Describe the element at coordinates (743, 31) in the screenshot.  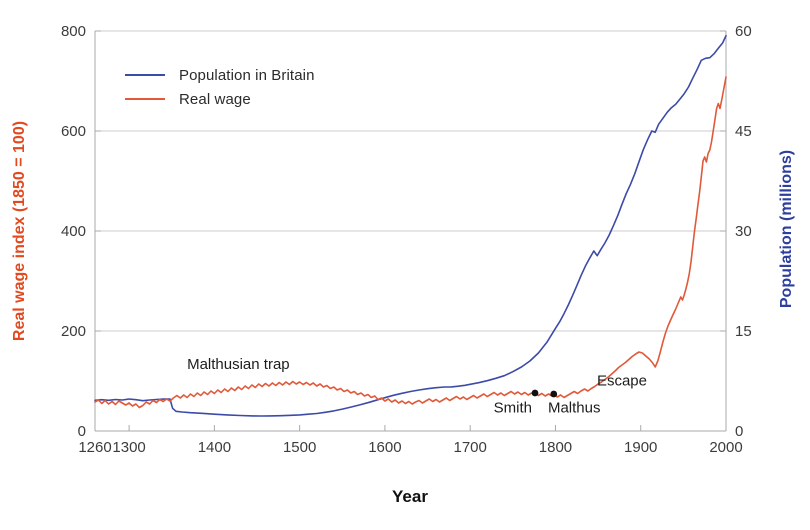
I see `right-tick-label: 60` at that location.